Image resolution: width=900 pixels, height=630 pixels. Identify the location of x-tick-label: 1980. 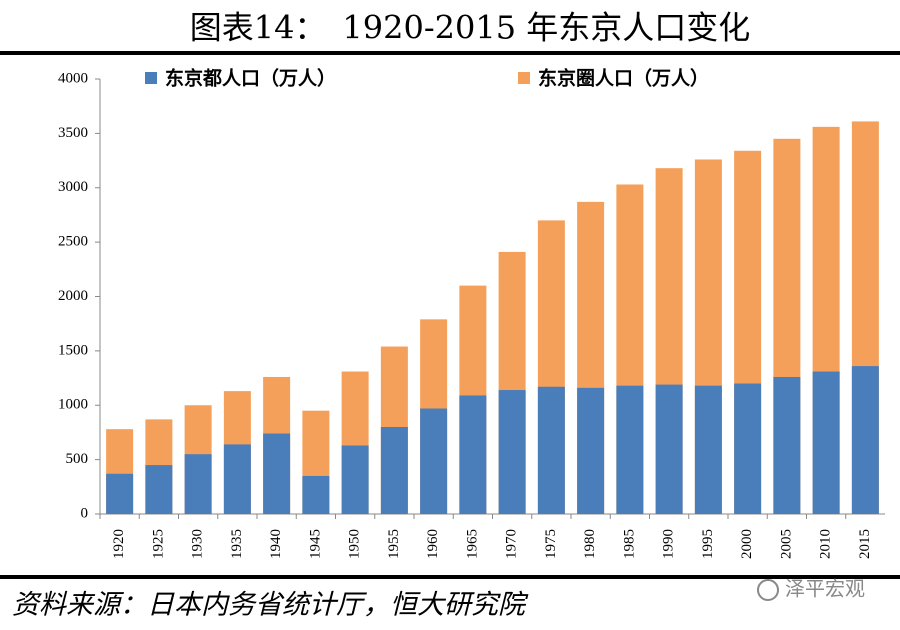
(590, 544).